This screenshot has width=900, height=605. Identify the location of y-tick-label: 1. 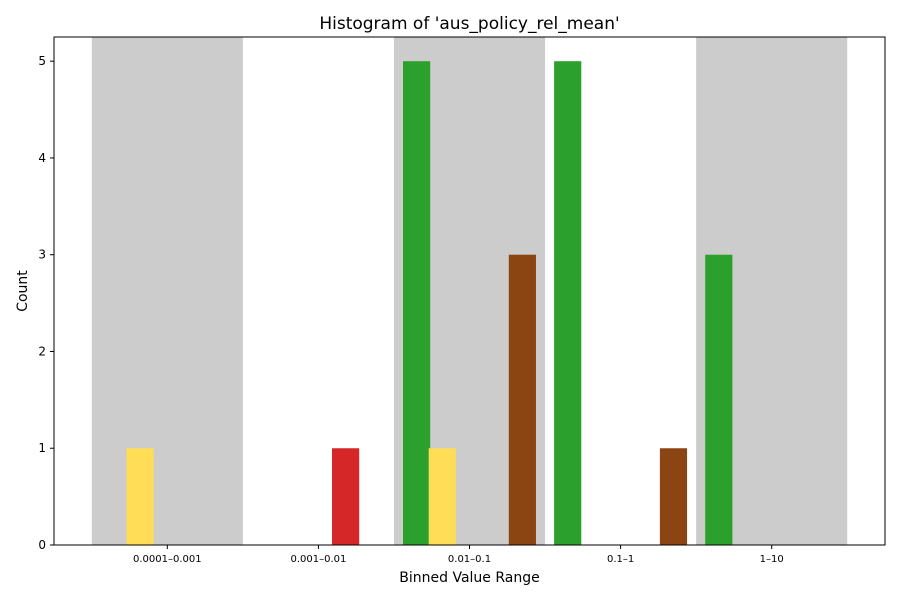
(42, 448).